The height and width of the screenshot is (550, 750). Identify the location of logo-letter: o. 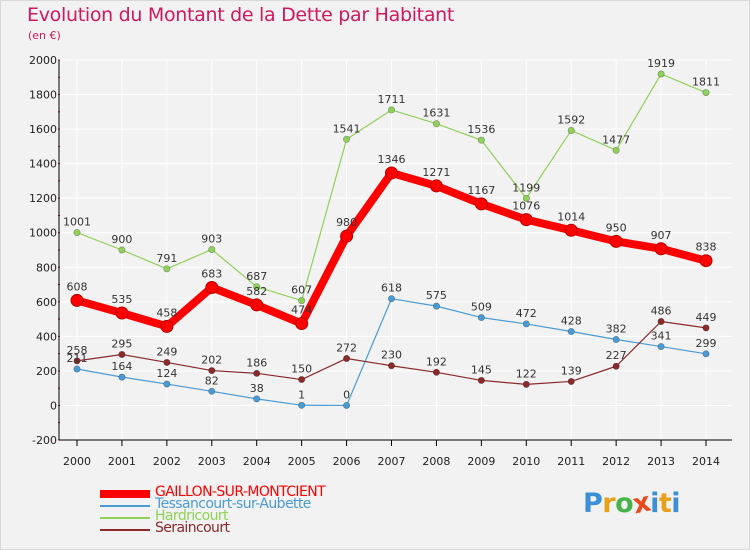
(624, 503).